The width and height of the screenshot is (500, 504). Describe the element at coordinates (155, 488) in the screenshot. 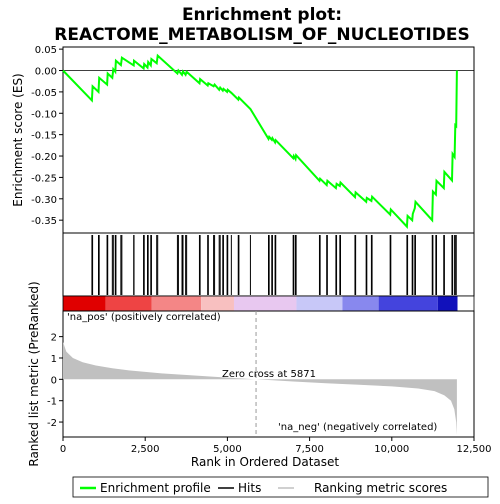

I see `legend-label-enrichment: Enrichment profile` at that location.